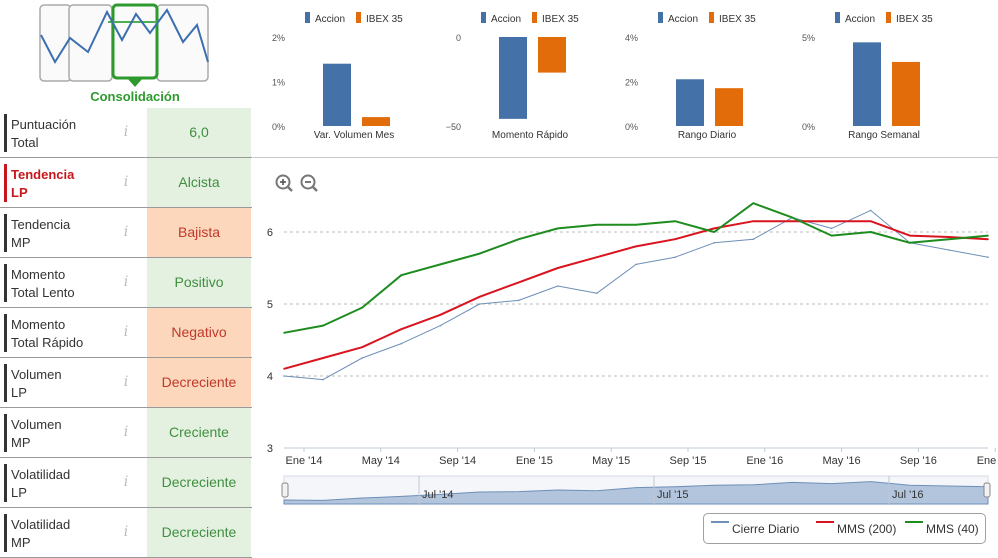 The width and height of the screenshot is (998, 558). I want to click on y-axis-label: 4, so click(270, 377).